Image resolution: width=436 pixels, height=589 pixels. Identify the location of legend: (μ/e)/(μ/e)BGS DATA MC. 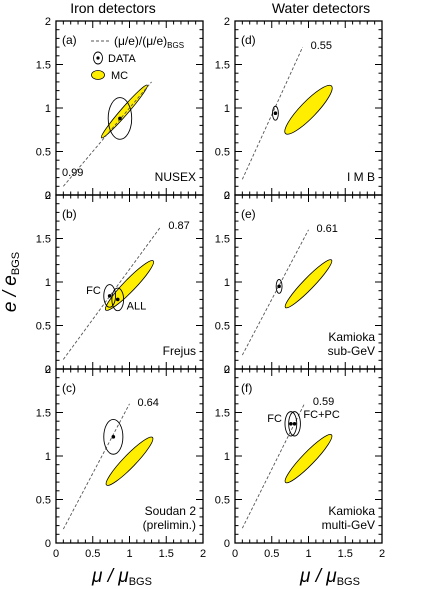
(137, 58).